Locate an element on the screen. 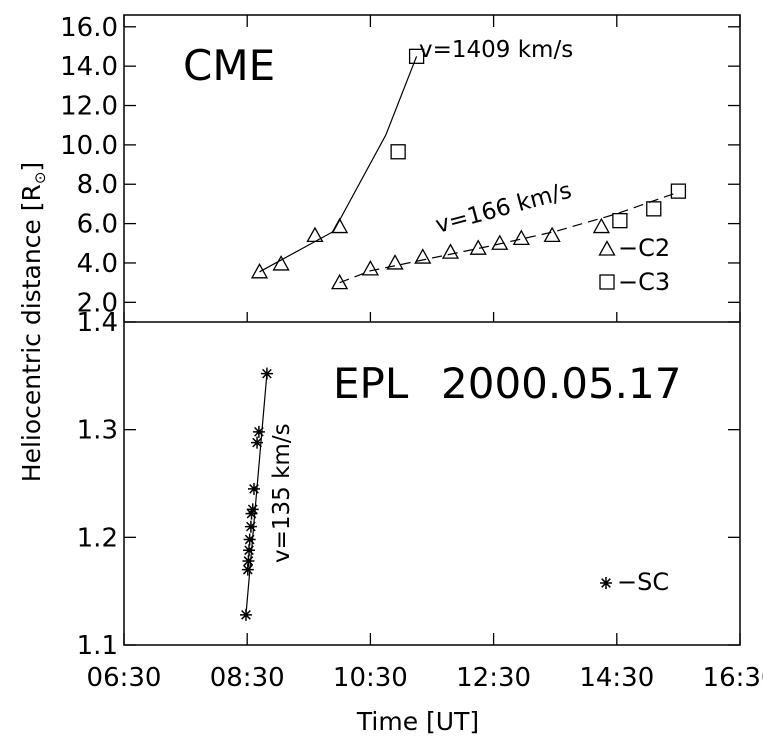 This screenshot has width=763, height=745. epl-annotation: v=135 km/s is located at coordinates (282, 493).